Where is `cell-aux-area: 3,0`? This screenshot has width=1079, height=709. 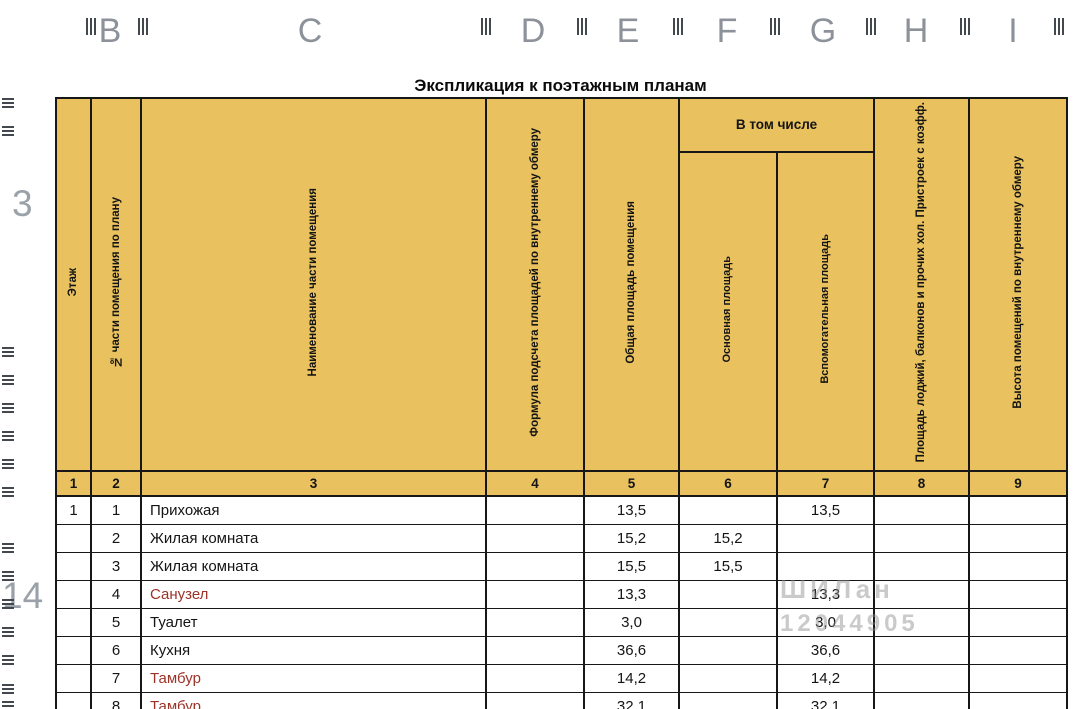 cell-aux-area: 3,0 is located at coordinates (825, 622).